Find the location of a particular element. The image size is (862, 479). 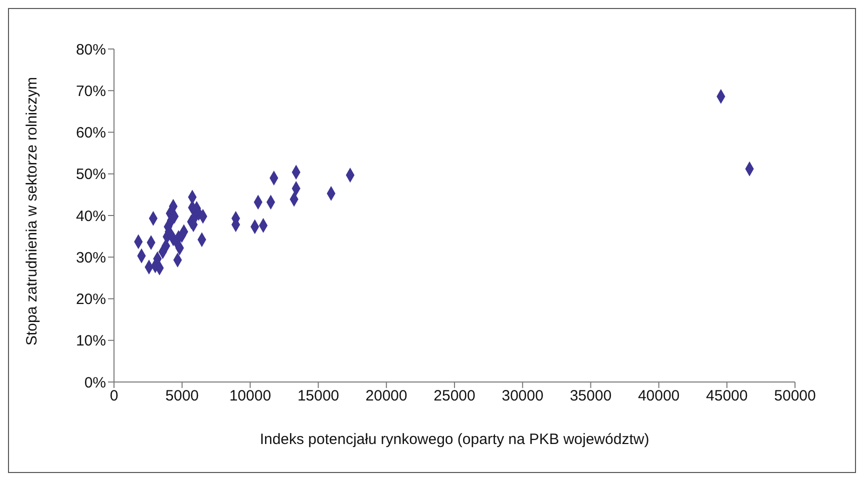

x-tick-label: 0 is located at coordinates (114, 396).